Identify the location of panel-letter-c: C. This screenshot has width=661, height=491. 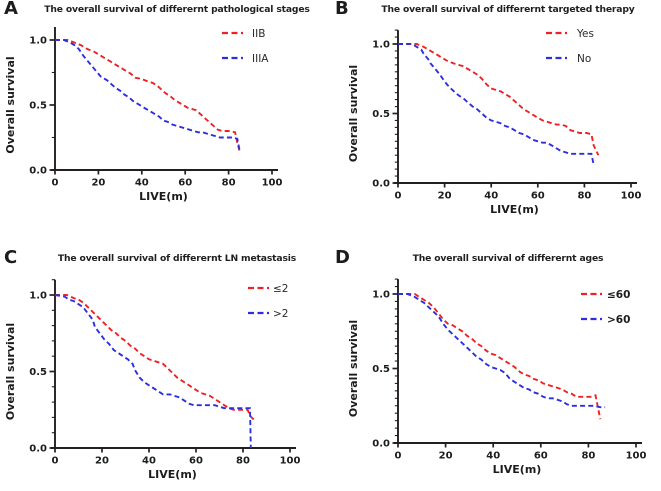
(11, 257).